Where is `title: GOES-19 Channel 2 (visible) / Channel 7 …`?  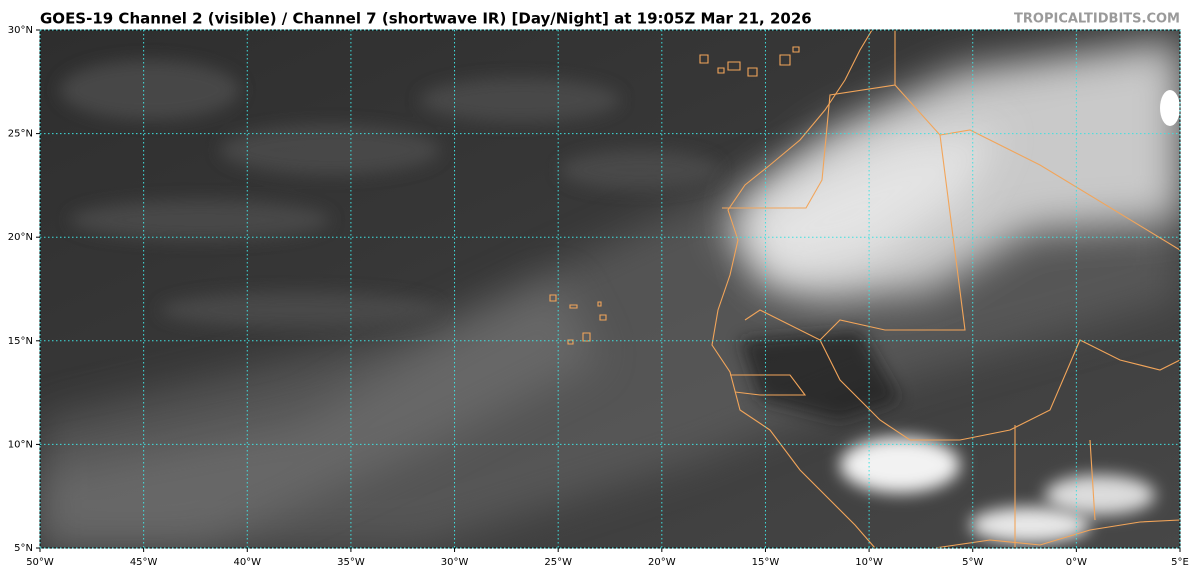
title: GOES-19 Channel 2 (visible) / Channel 7 … is located at coordinates (426, 19).